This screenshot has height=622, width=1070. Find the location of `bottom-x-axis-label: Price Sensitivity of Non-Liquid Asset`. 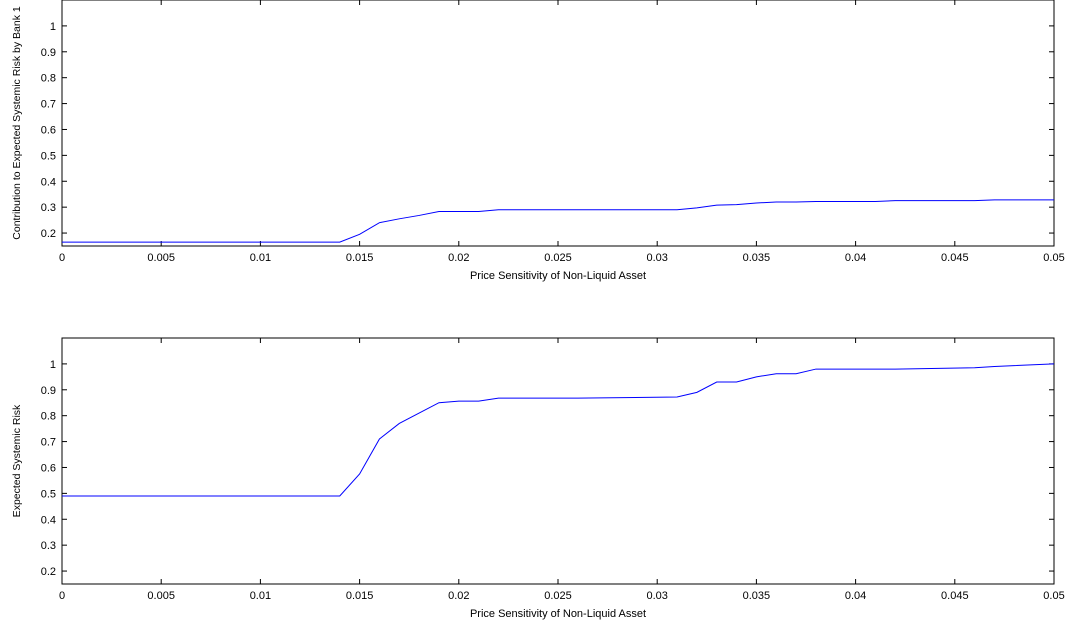

bottom-x-axis-label: Price Sensitivity of Non-Liquid Asset is located at coordinates (558, 614).